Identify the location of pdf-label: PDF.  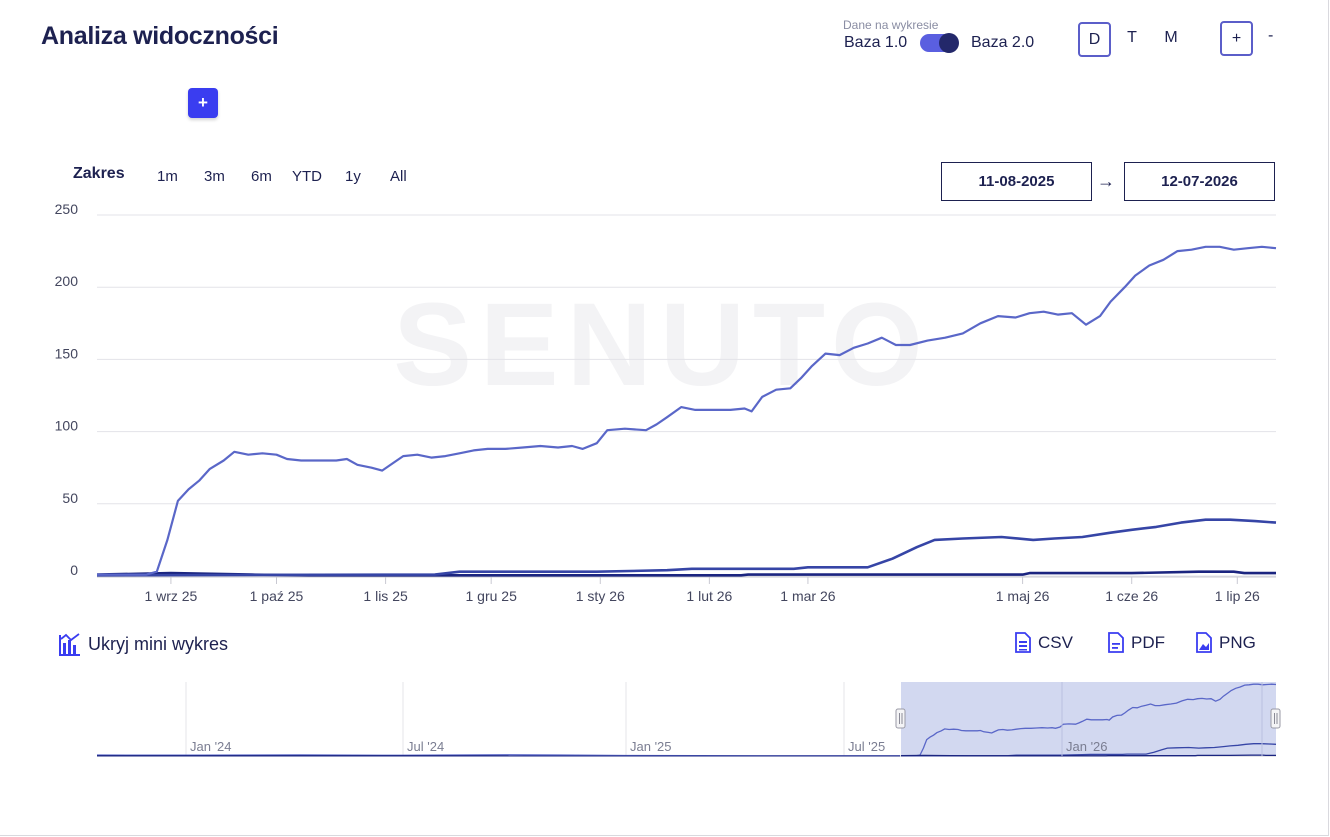
(1148, 642).